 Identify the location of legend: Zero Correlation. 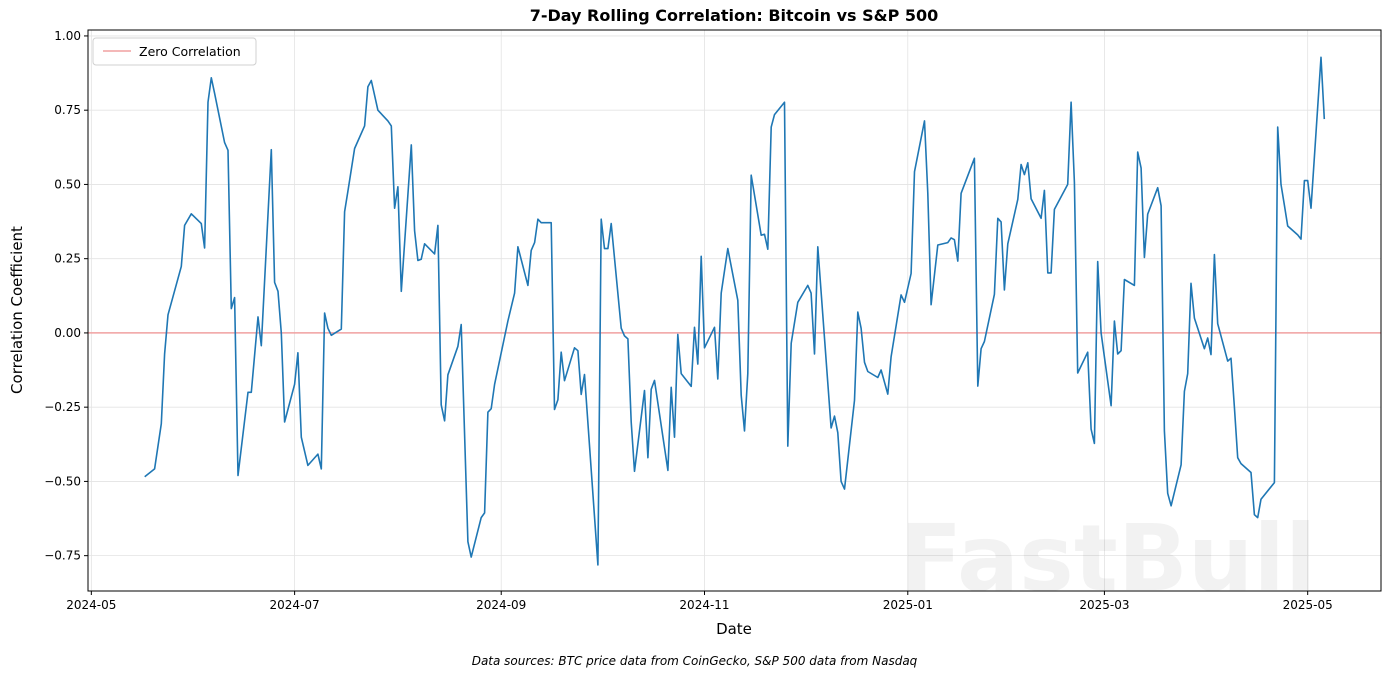
(174, 51).